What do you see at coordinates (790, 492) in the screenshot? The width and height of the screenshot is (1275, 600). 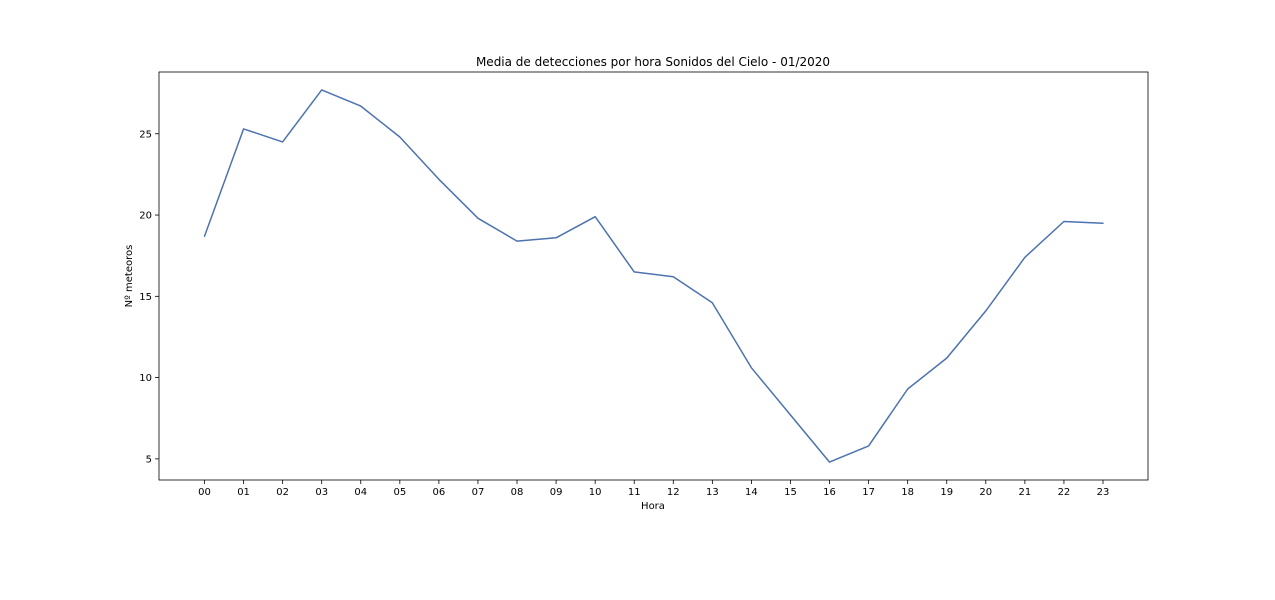 I see `x-tick-label: 15` at bounding box center [790, 492].